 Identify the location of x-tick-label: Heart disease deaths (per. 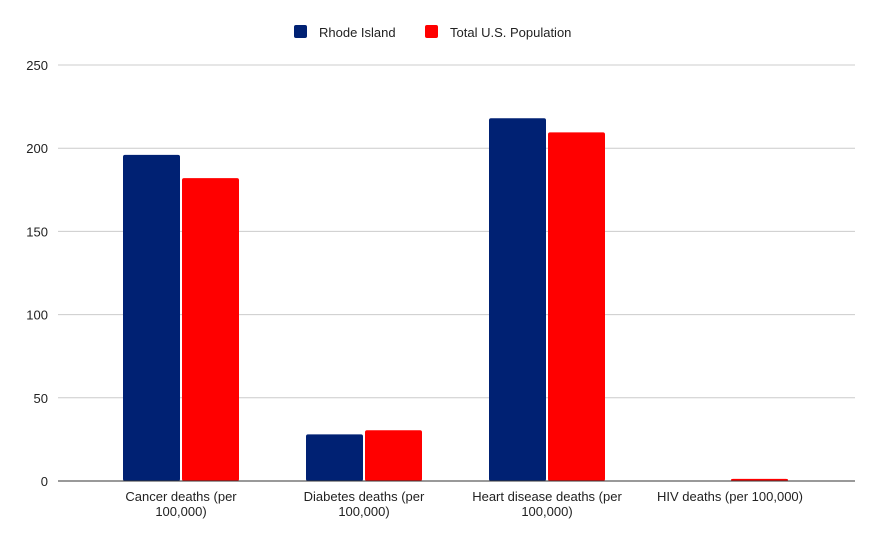
(547, 496).